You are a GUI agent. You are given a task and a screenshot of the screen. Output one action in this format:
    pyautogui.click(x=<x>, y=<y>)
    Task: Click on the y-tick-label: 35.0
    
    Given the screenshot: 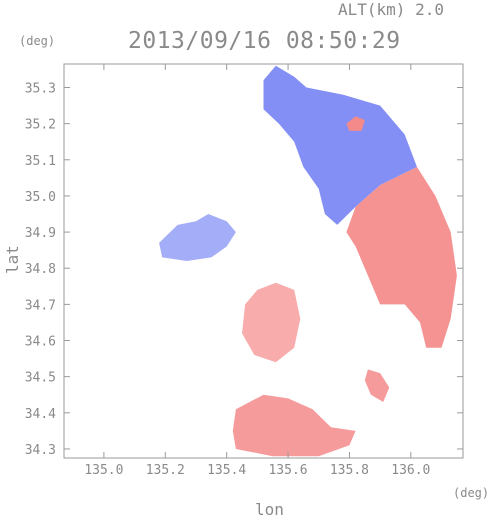 What is the action you would take?
    pyautogui.click(x=40, y=197)
    